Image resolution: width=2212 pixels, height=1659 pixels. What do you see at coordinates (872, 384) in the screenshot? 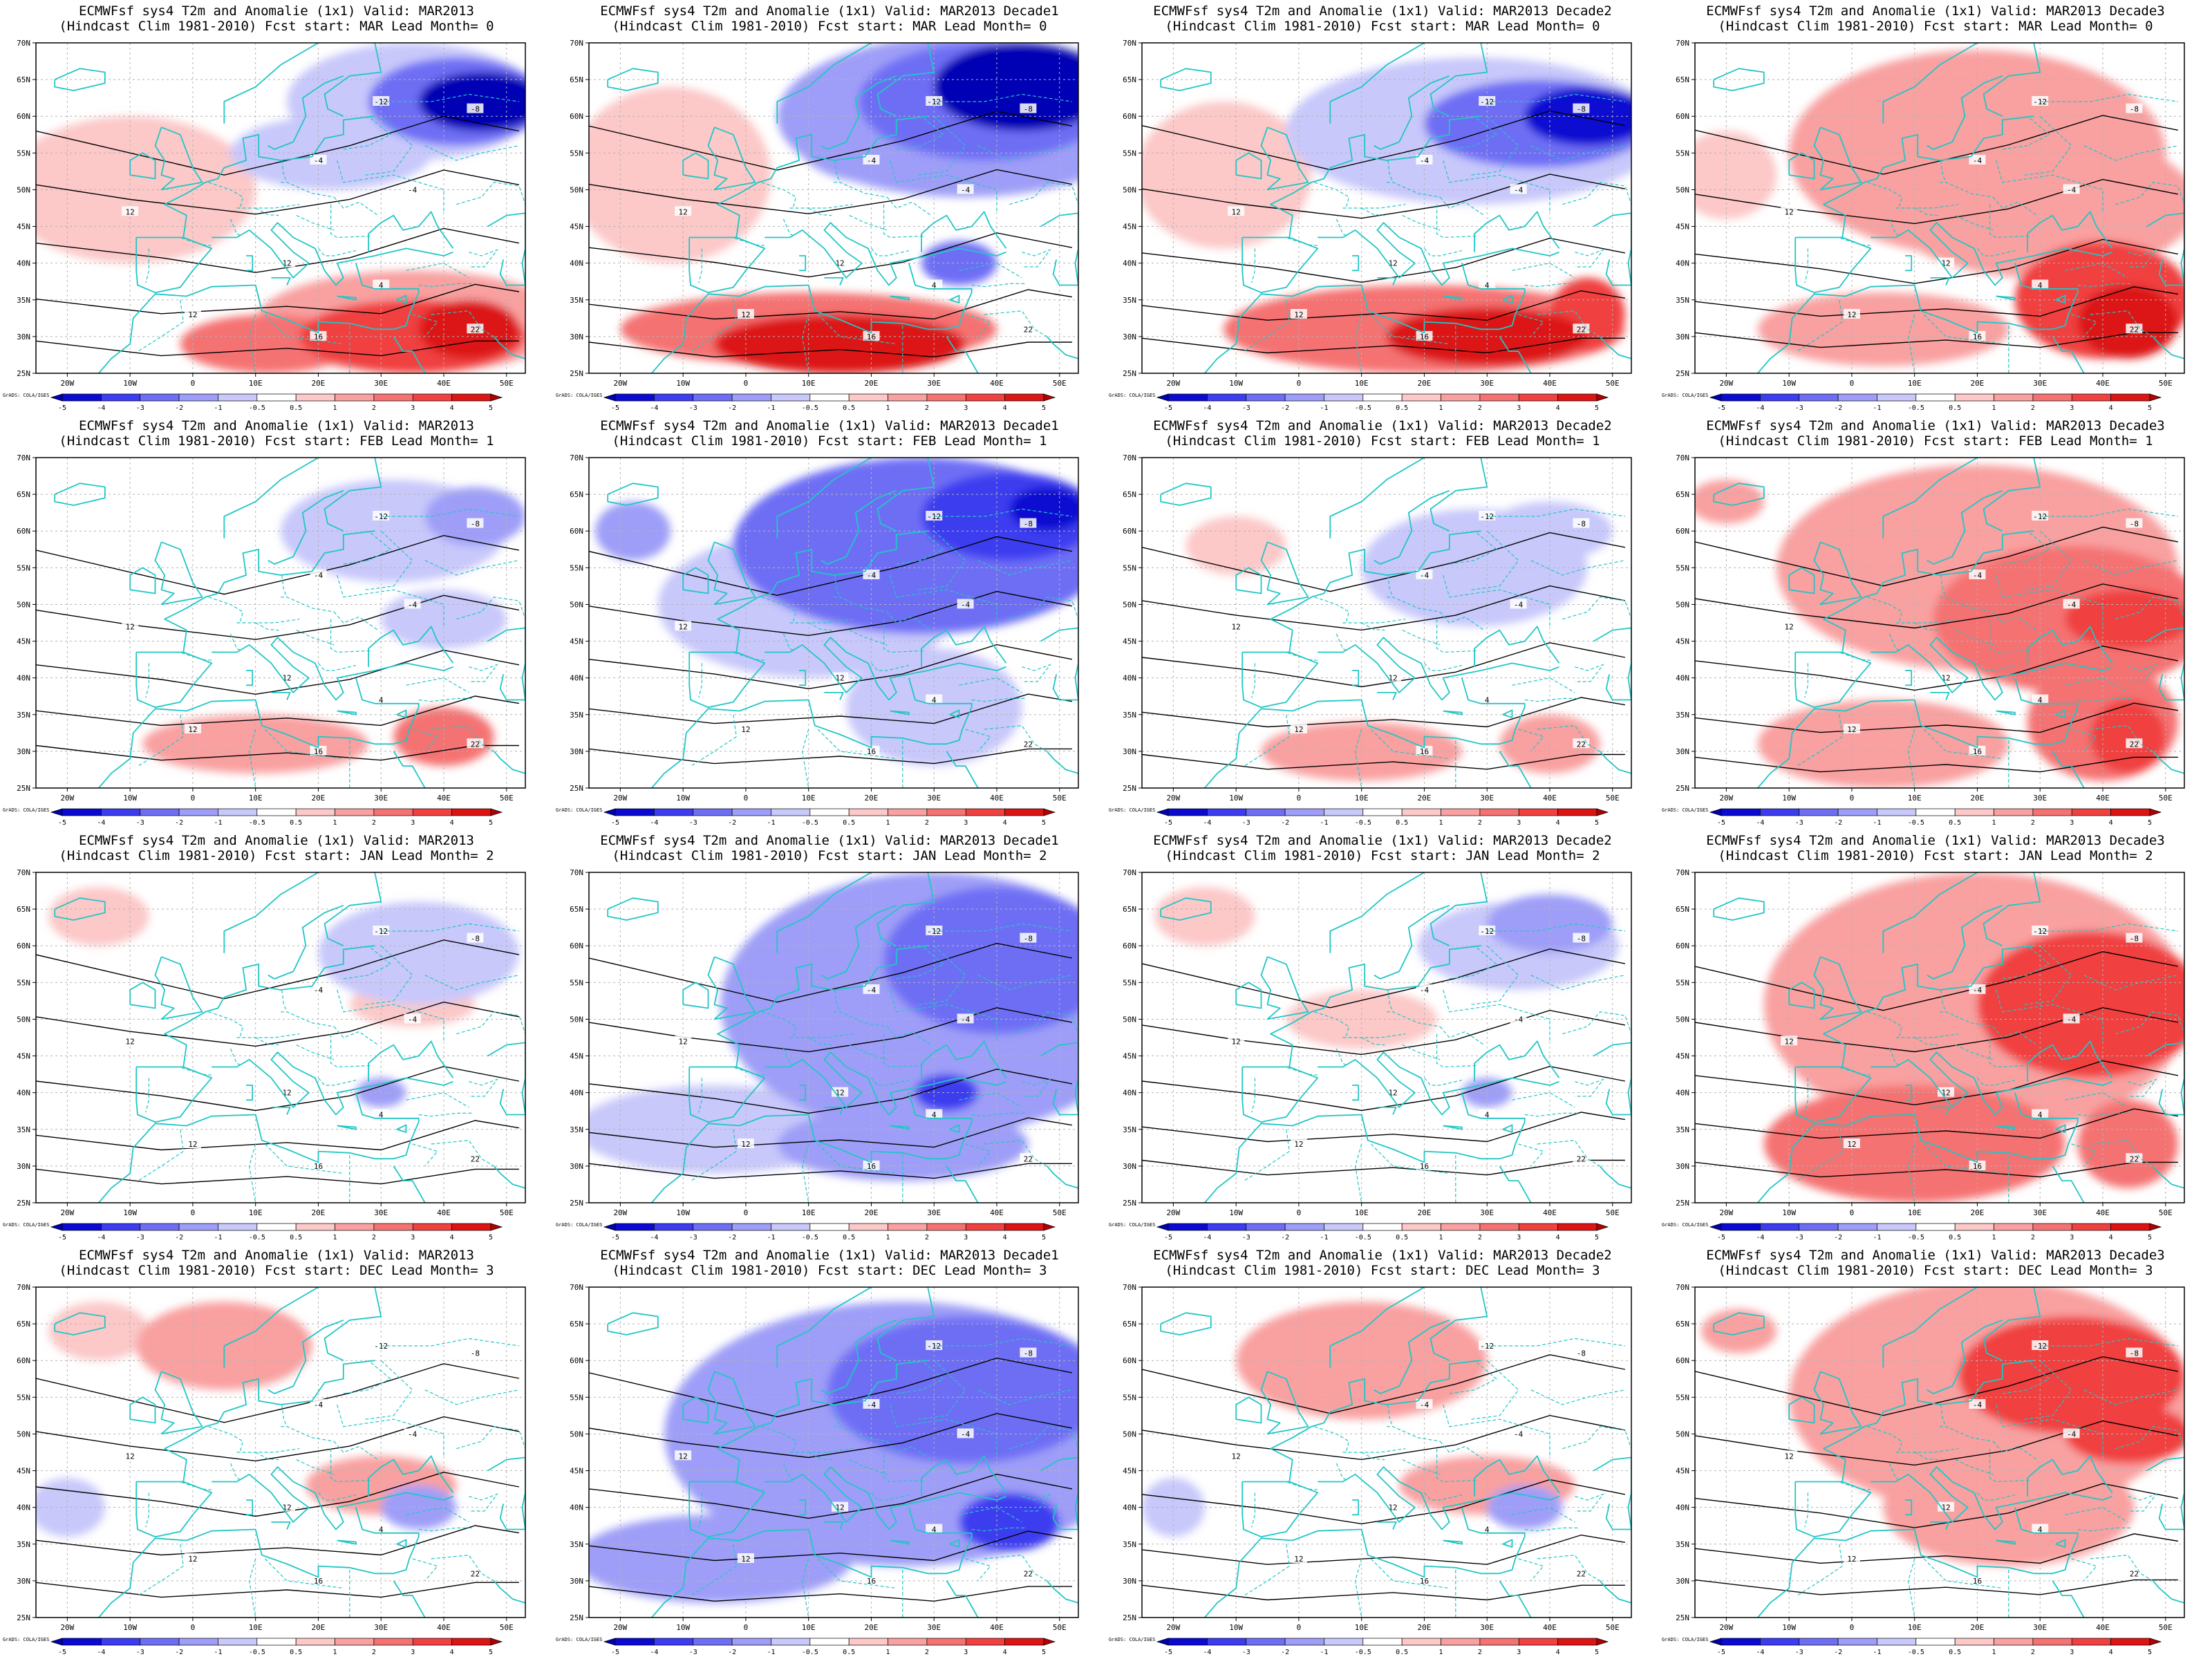
I see `lon-tick-label: 20E` at bounding box center [872, 384].